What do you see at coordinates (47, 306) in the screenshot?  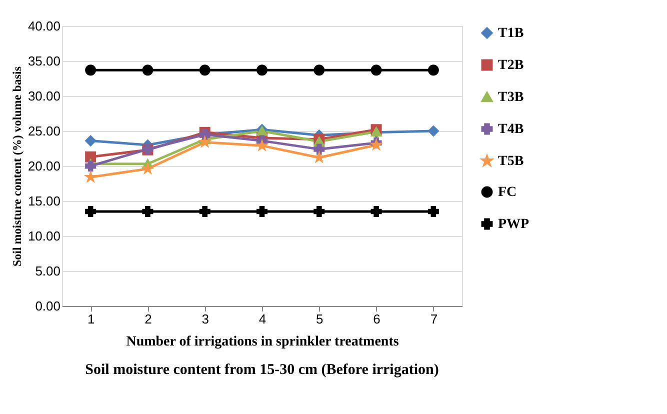 I see `y-tick-label: 0.00` at bounding box center [47, 306].